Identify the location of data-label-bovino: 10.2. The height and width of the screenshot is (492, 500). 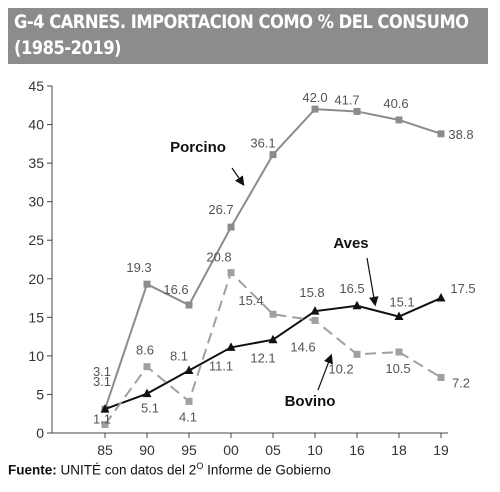
(340, 368).